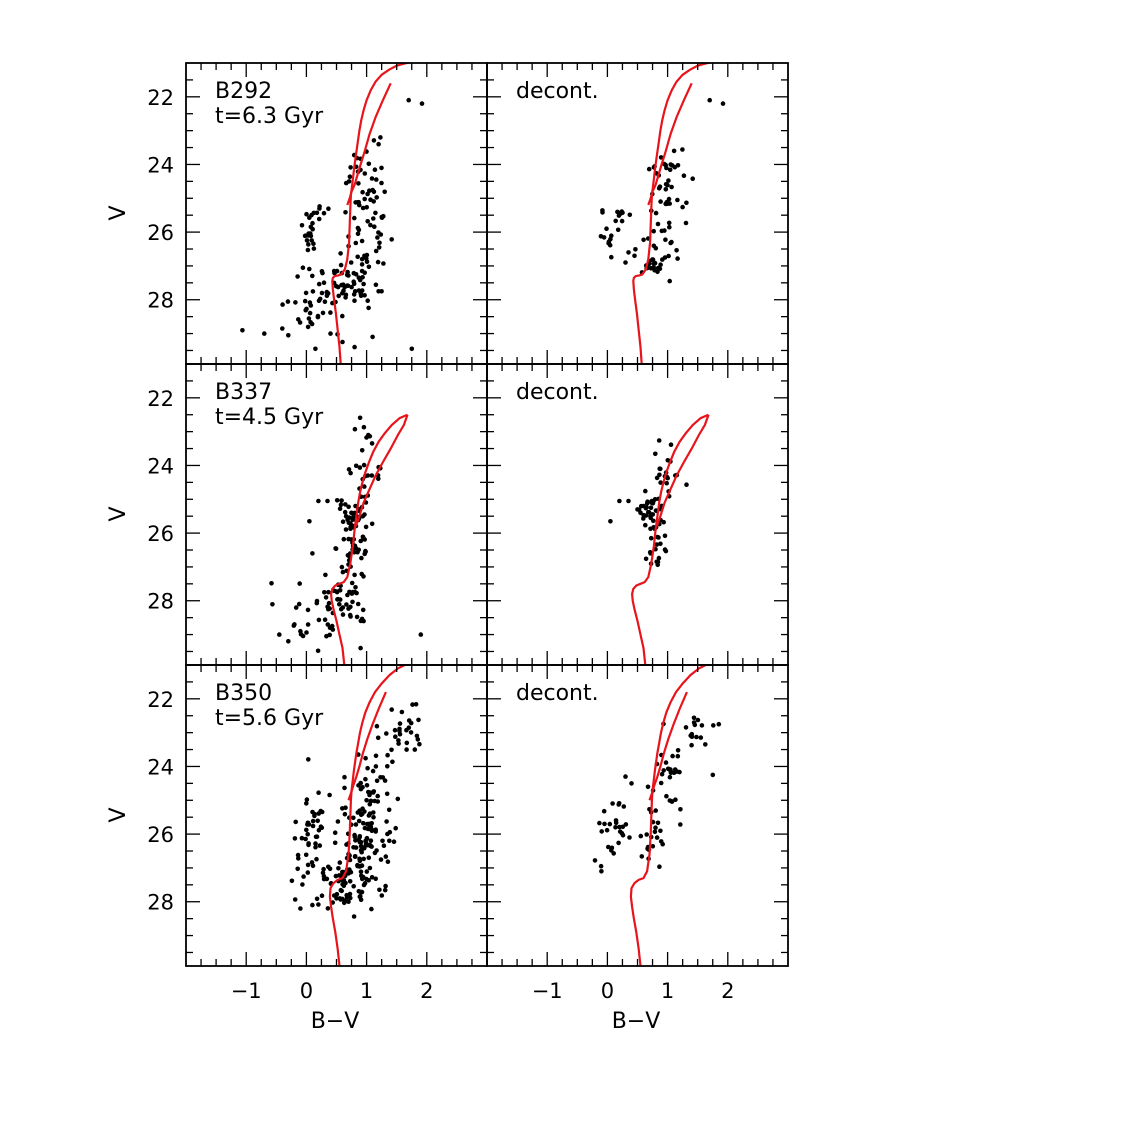 The height and width of the screenshot is (1148, 1148). What do you see at coordinates (368, 539) in the screenshot?
I see `isochrone-line` at bounding box center [368, 539].